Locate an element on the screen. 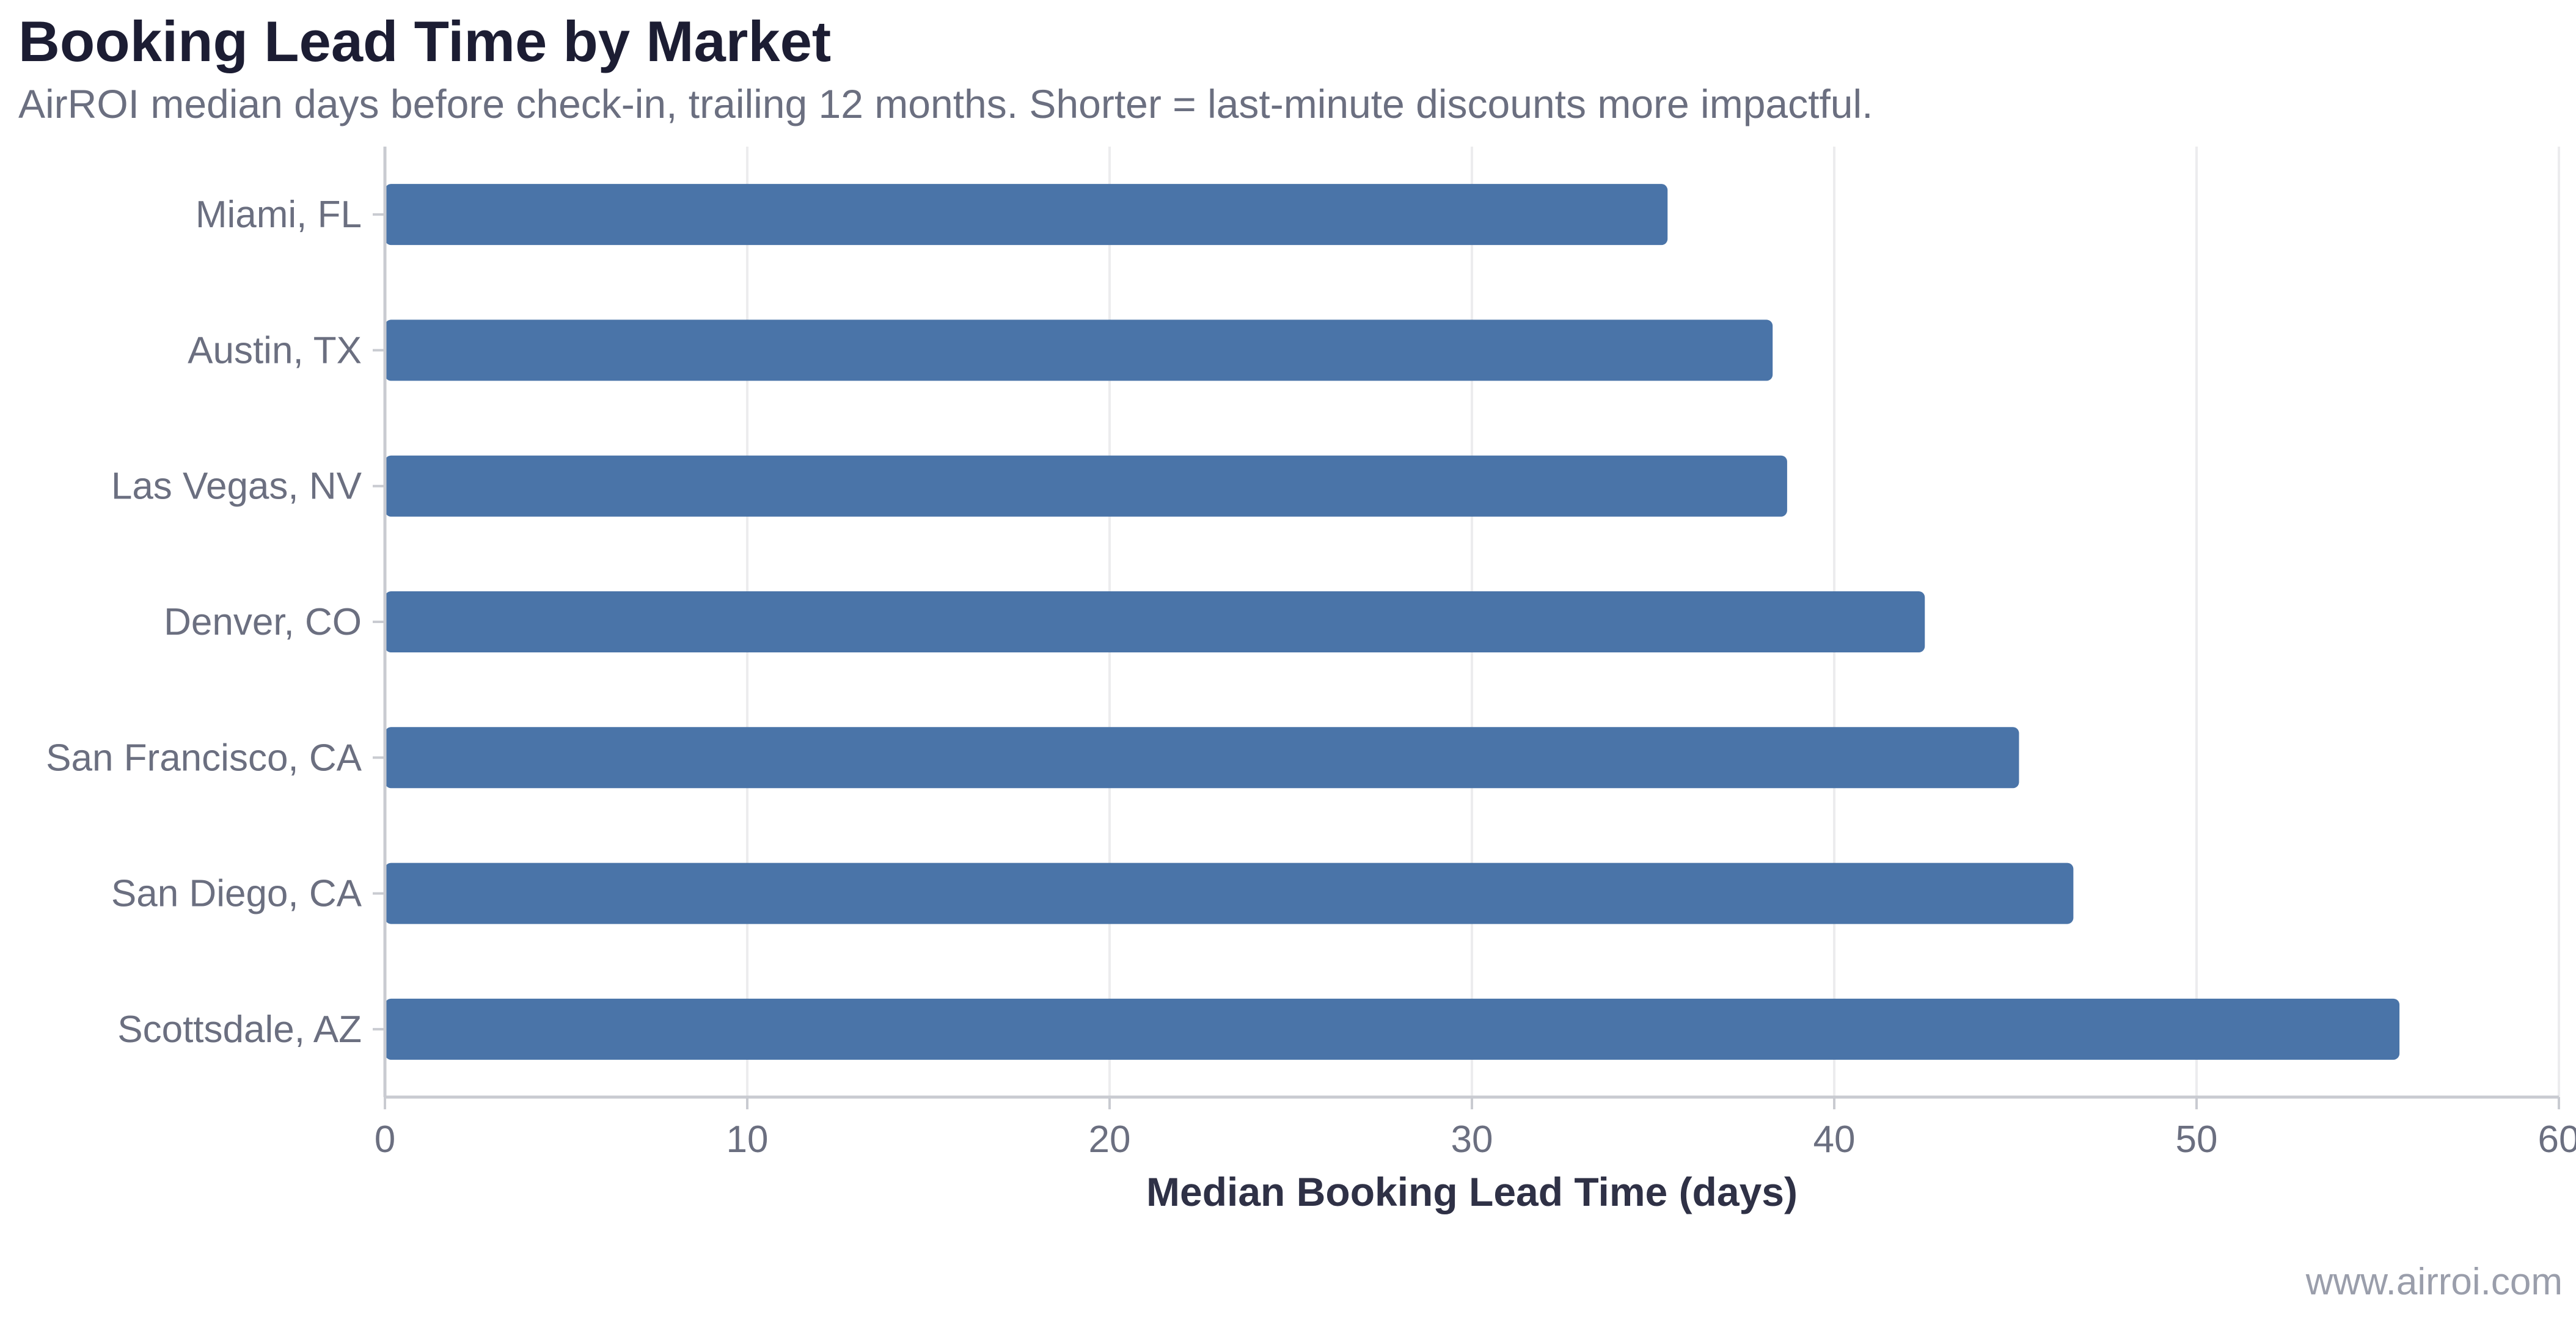 The image size is (2576, 1317). watermark: www.airroi.com is located at coordinates (2434, 1282).